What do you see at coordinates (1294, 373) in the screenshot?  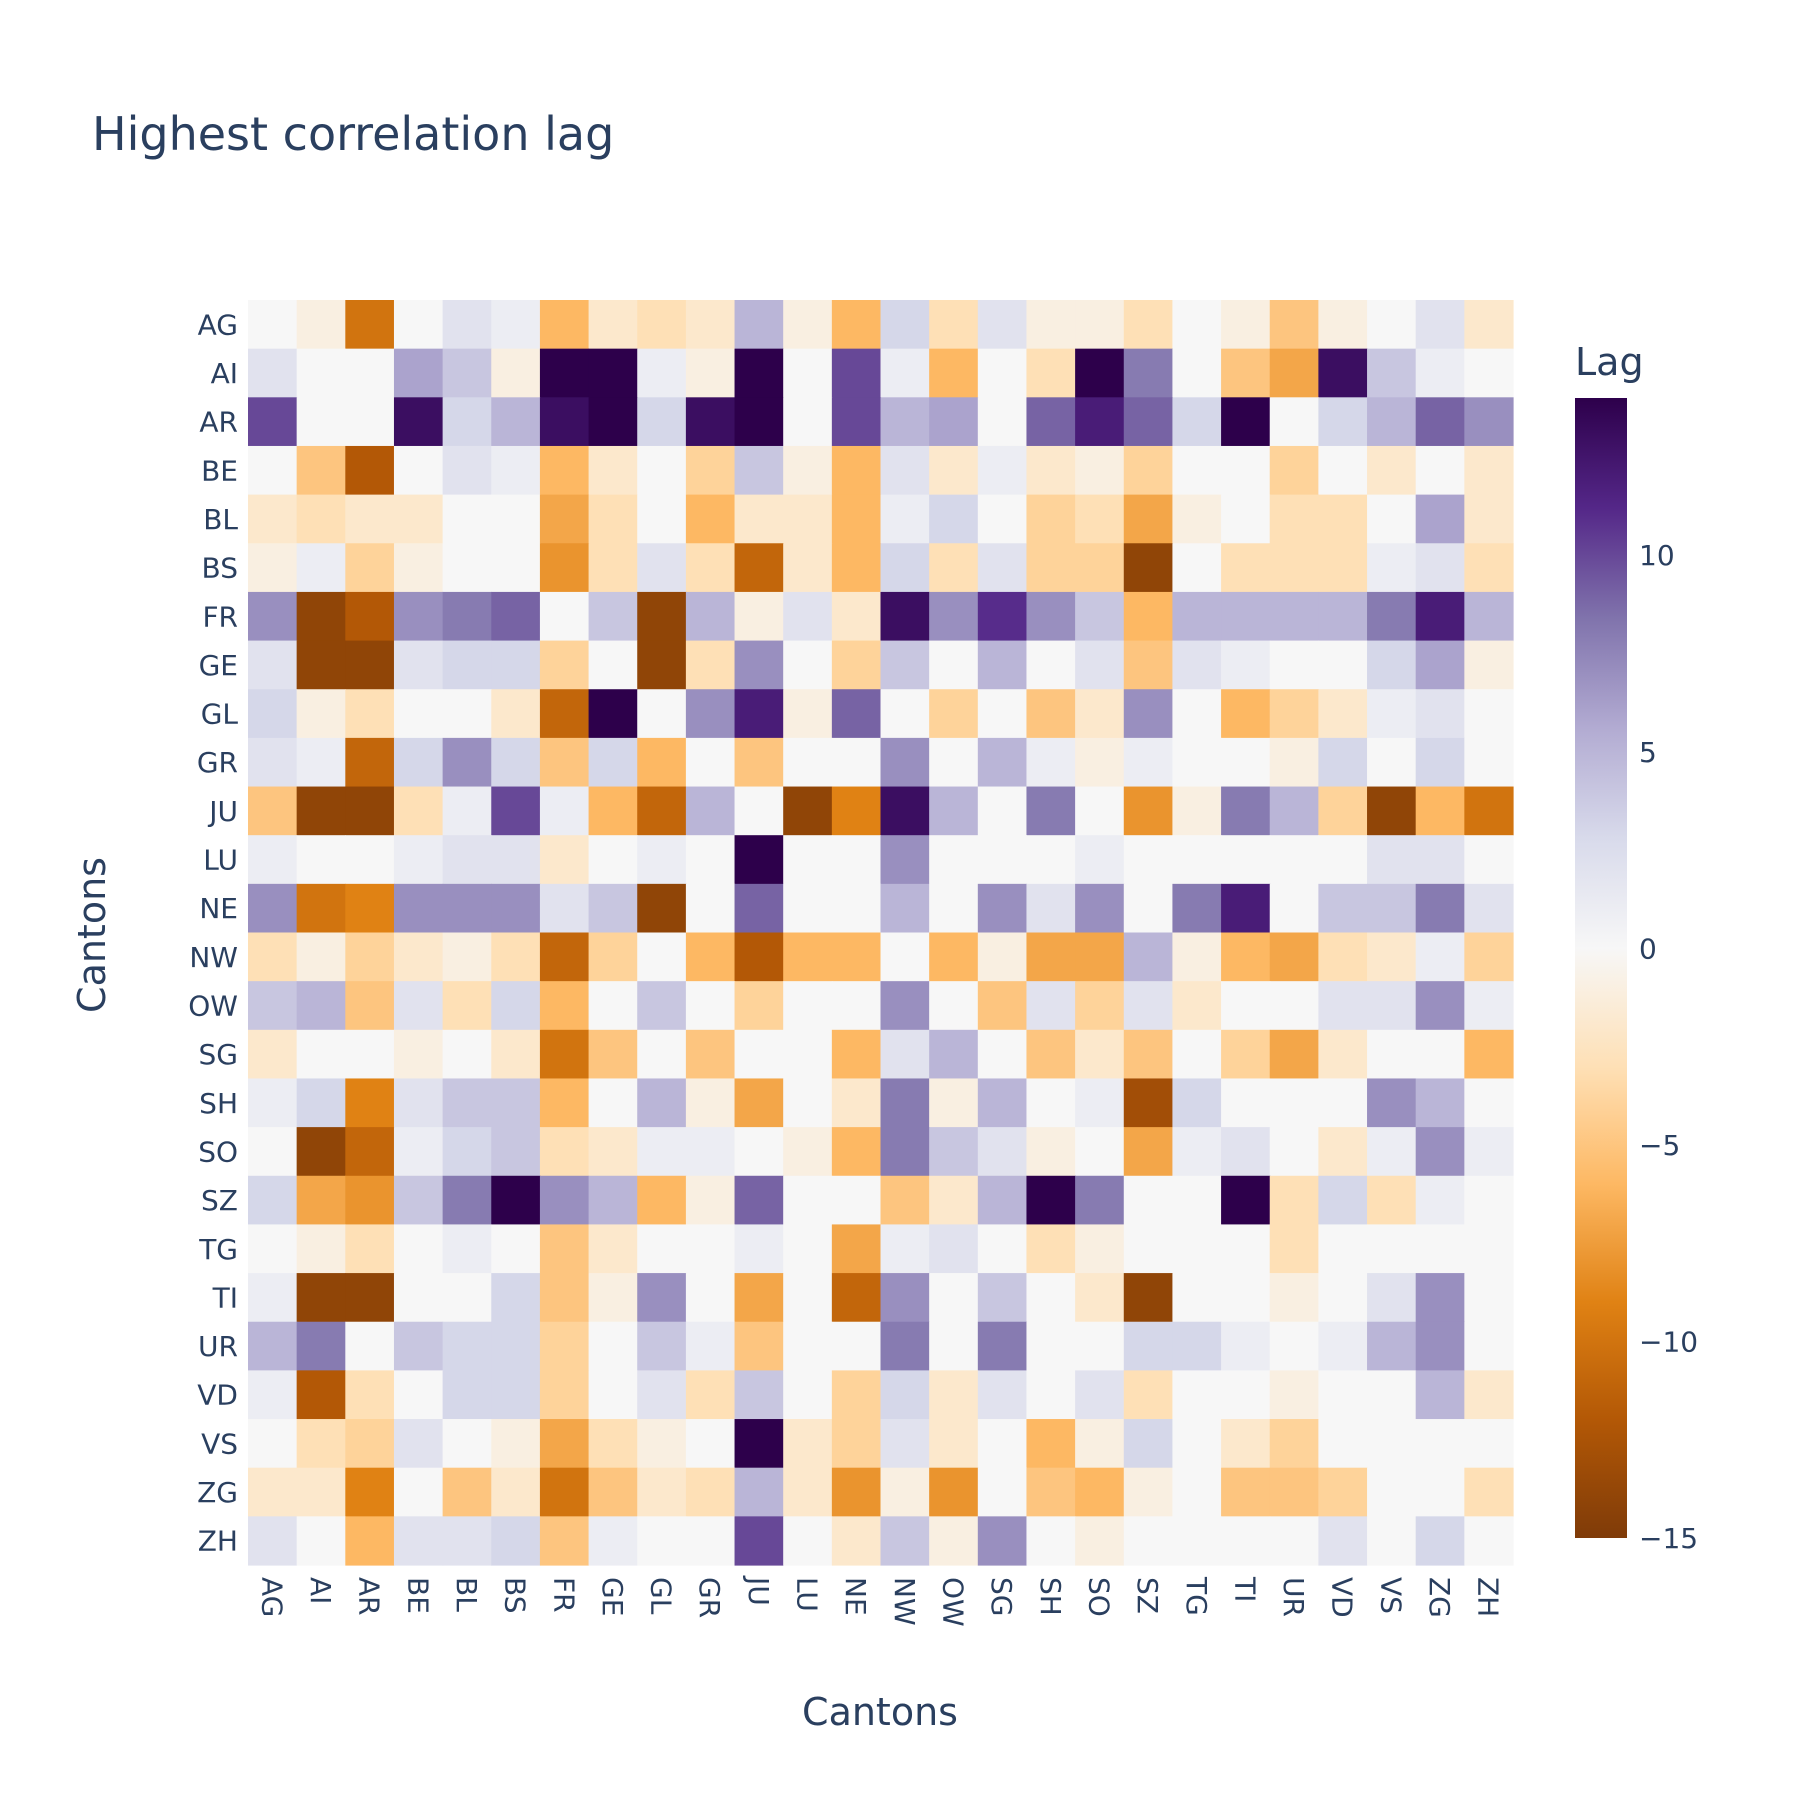 I see `heatmap-cell-AI-UR` at bounding box center [1294, 373].